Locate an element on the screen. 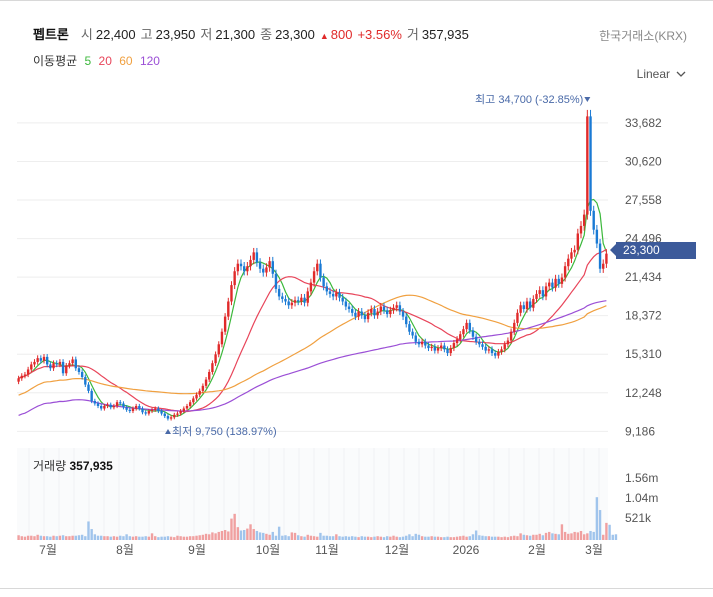 The image size is (713, 597). open-label: 시 is located at coordinates (86, 34).